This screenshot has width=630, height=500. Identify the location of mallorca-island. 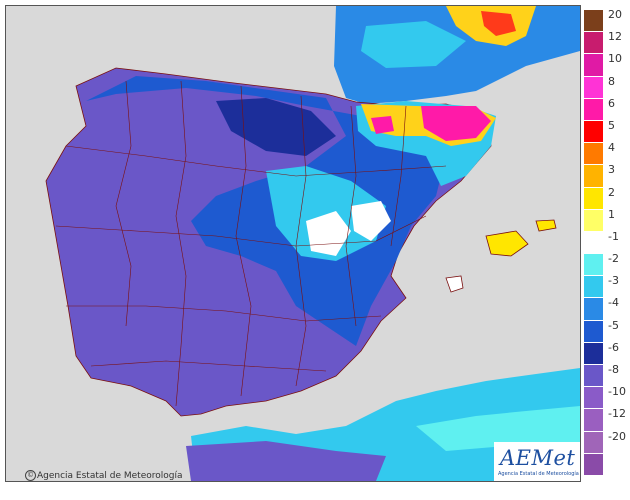
(507, 243).